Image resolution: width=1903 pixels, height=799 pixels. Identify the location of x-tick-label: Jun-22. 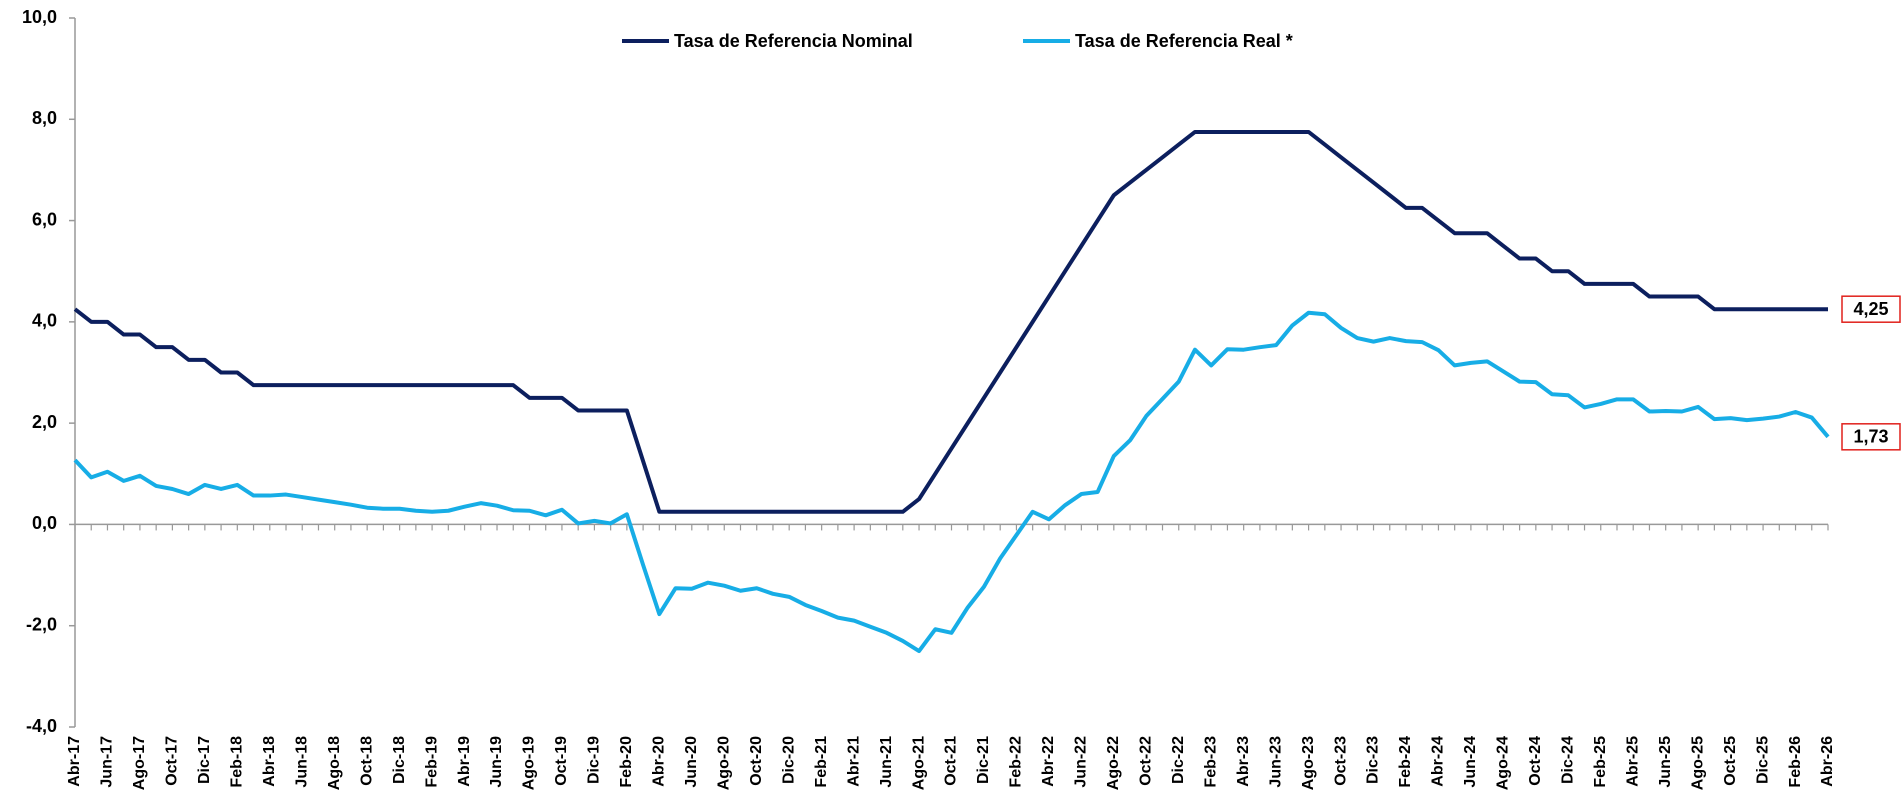
(1081, 762).